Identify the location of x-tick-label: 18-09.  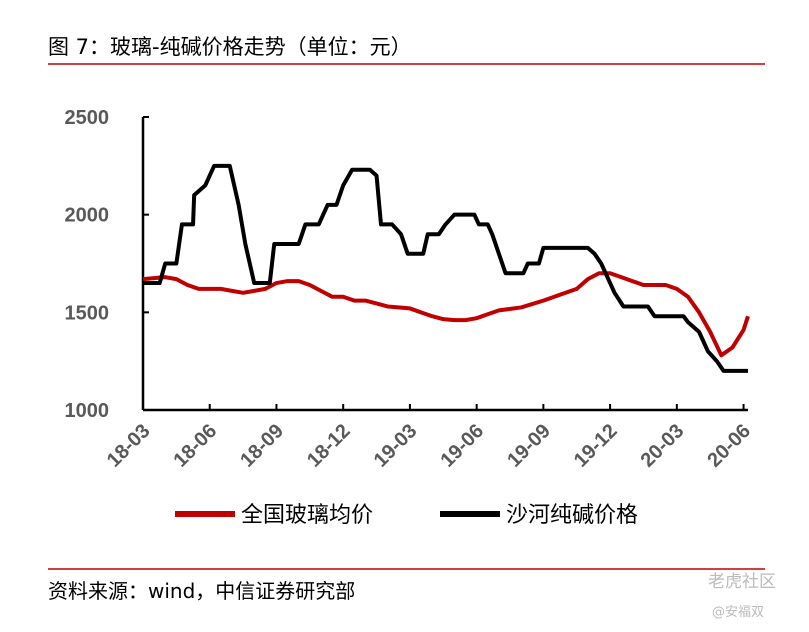
(262, 446).